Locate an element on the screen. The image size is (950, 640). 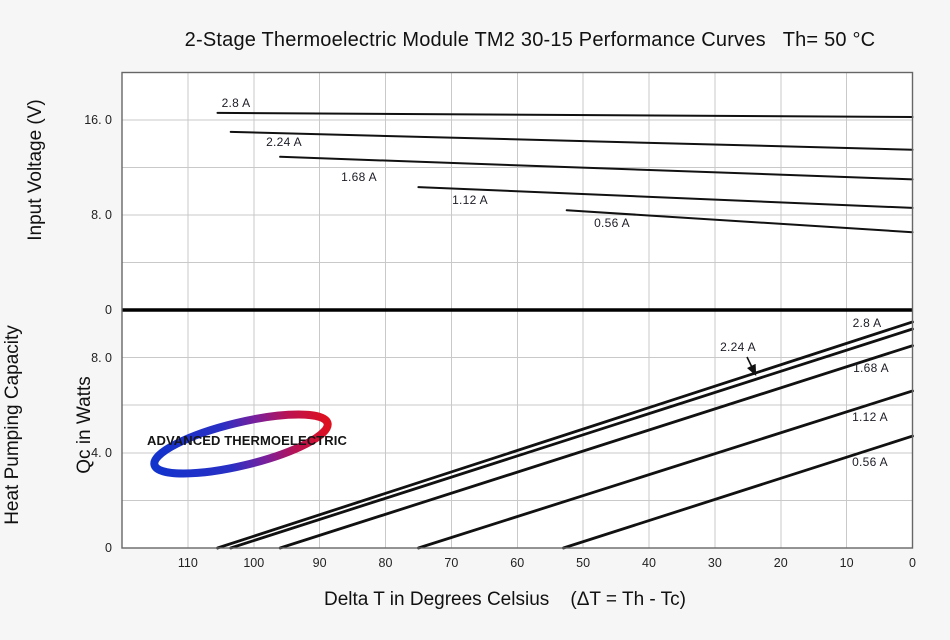
curve-label-voltage-2.24A: 2.24 A is located at coordinates (284, 142).